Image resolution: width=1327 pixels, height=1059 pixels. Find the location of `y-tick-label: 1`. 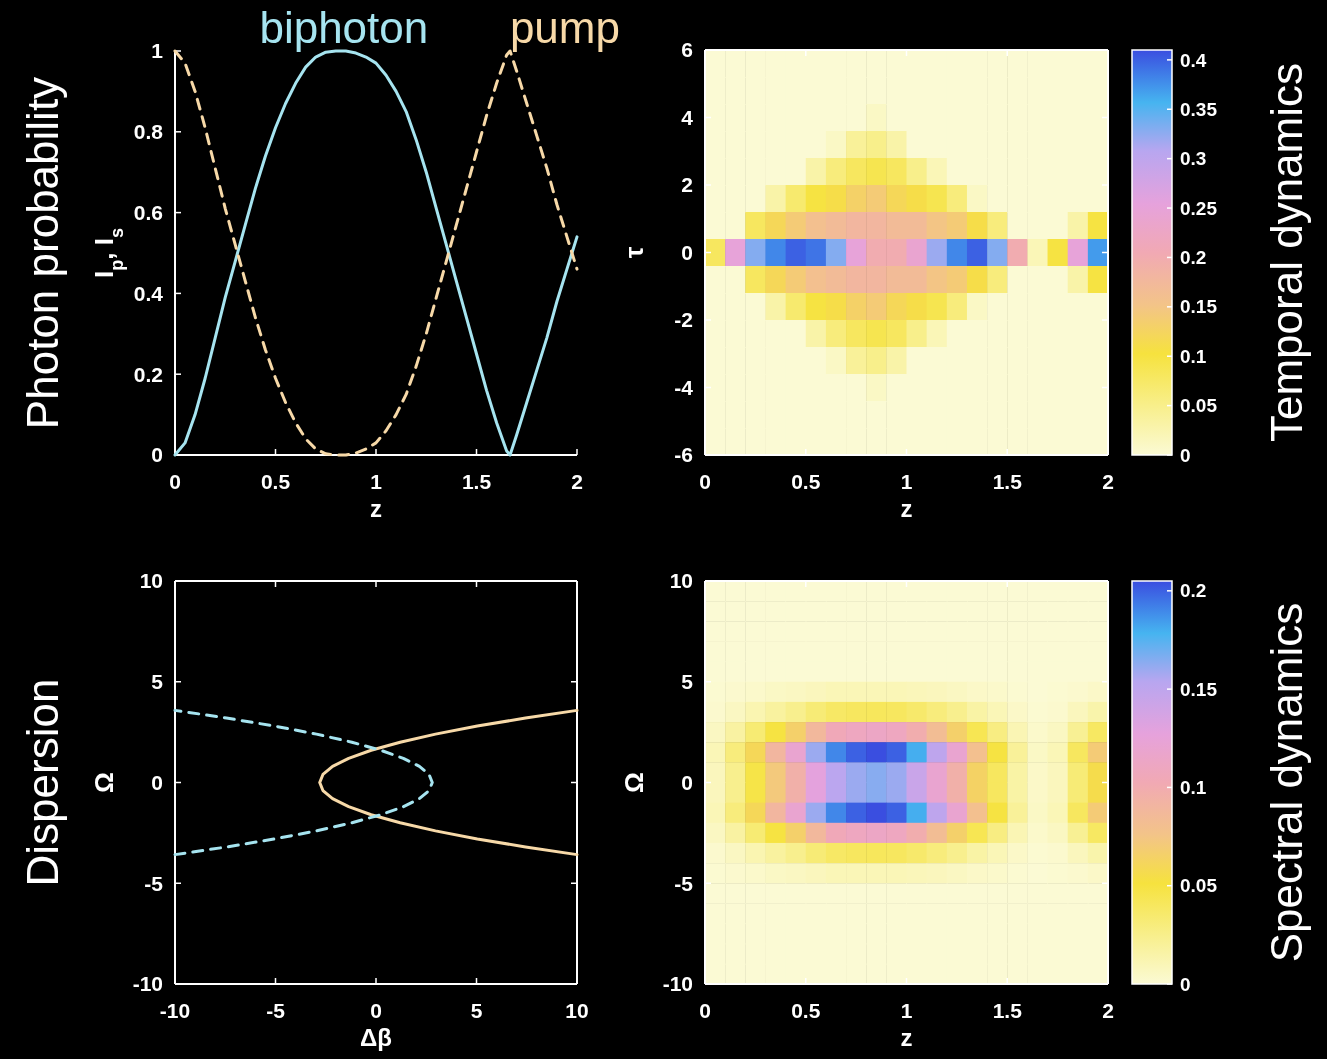

y-tick-label: 1 is located at coordinates (157, 51).